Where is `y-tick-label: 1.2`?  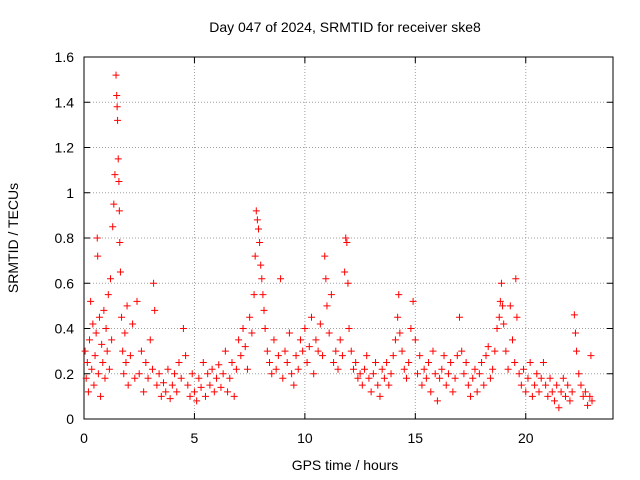
y-tick-label: 1.2 is located at coordinates (65, 148).